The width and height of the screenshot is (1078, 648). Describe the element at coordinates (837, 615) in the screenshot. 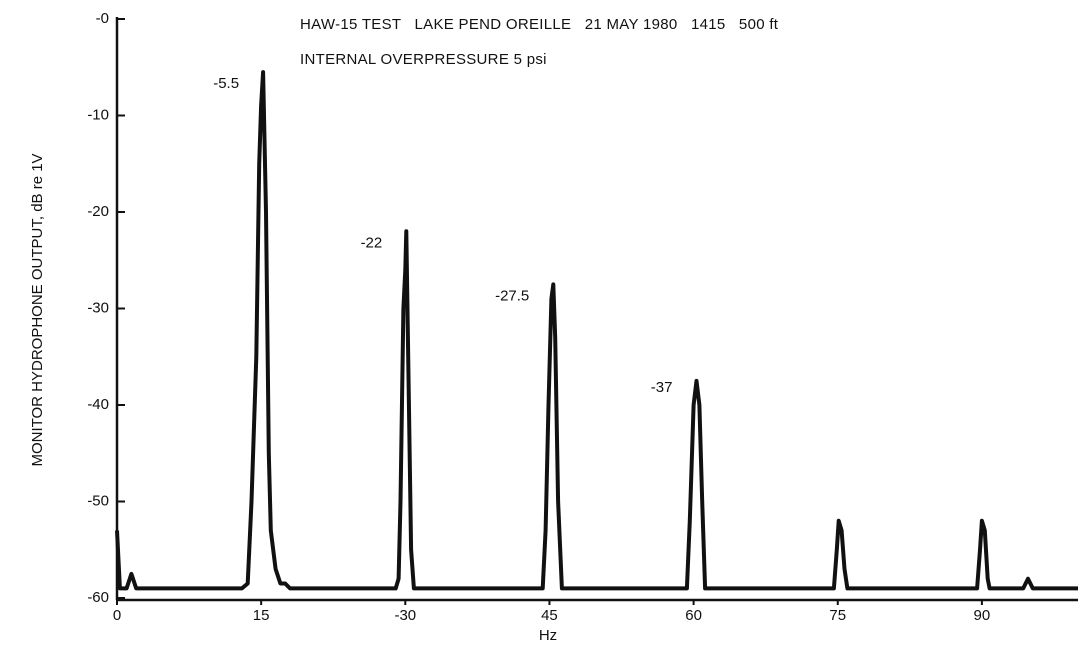

I see `x-tick-label: 75` at that location.